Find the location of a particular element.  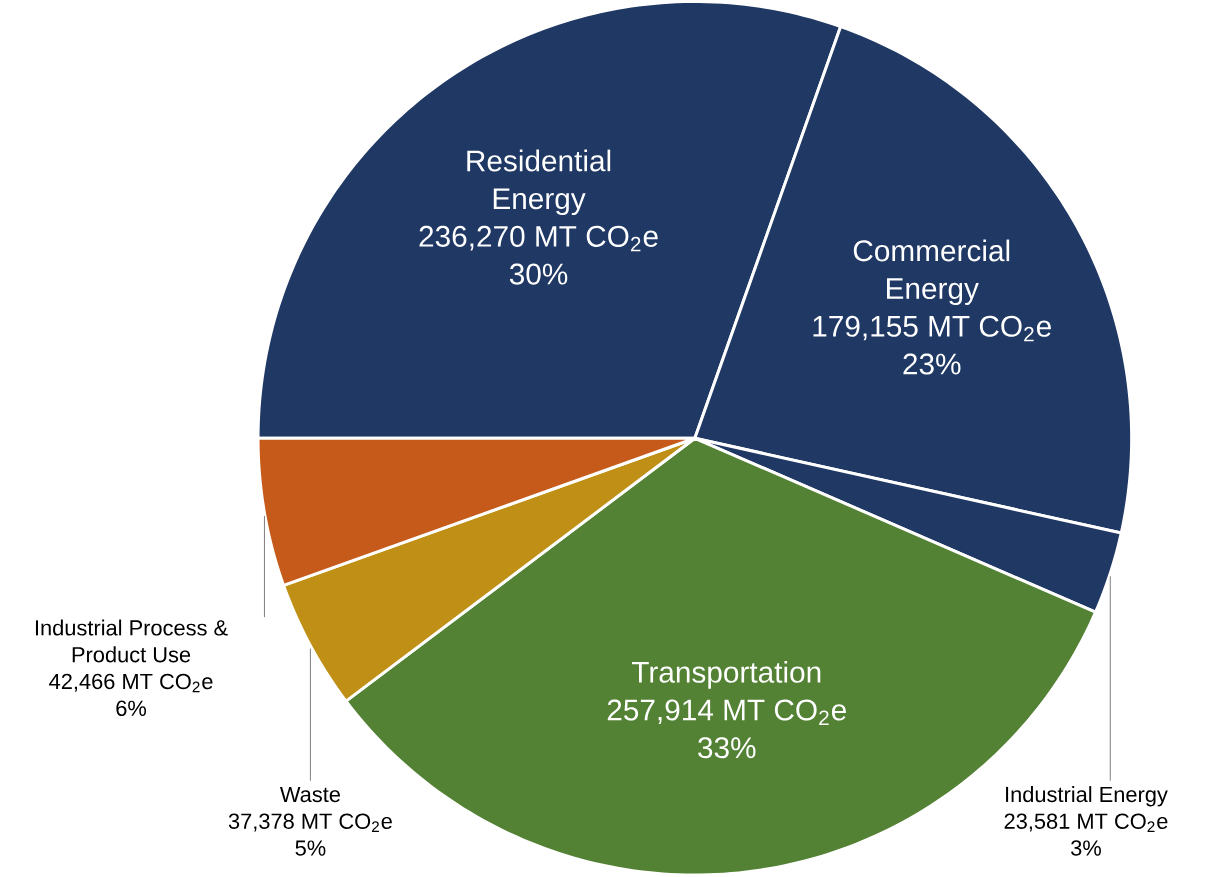

slice-label: Transportation is located at coordinates (726, 675).